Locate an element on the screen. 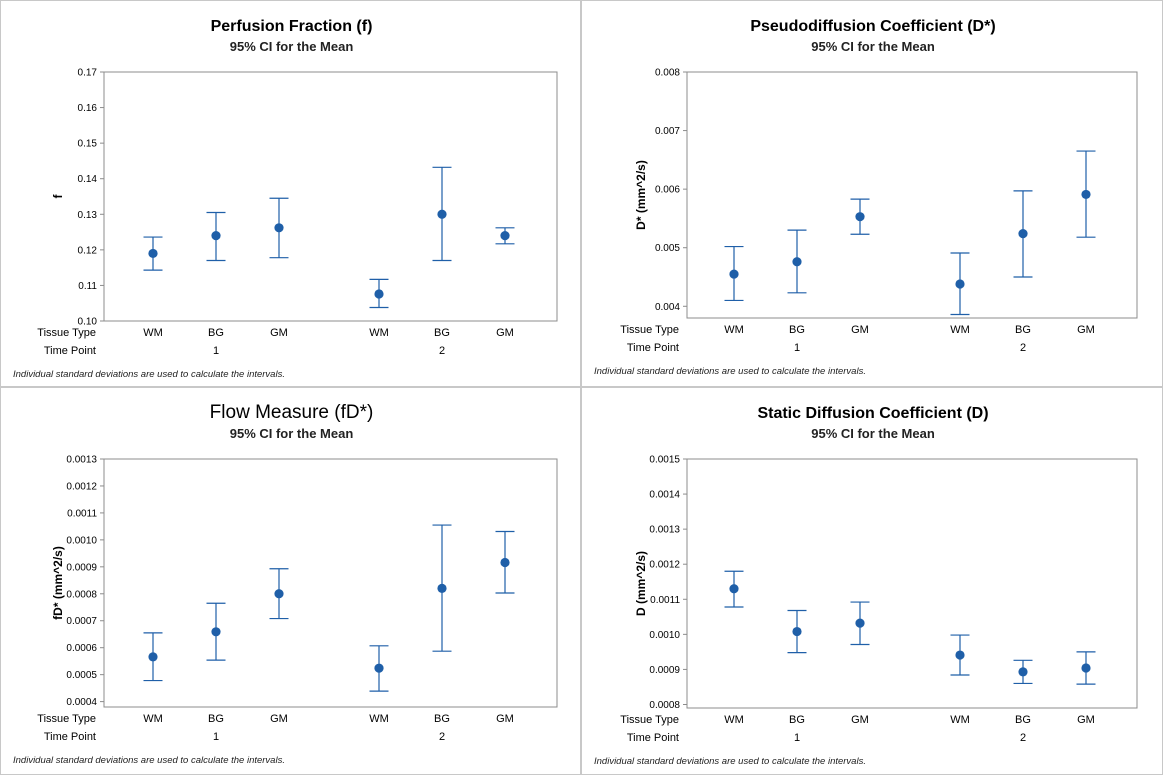  y-axis-label: D* (mm^2/s) is located at coordinates (641, 195).